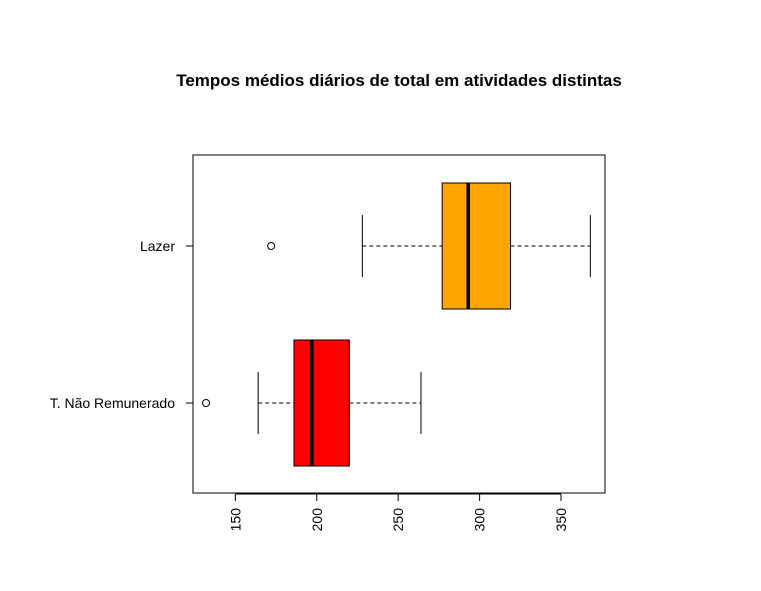  What do you see at coordinates (398, 520) in the screenshot?
I see `x-tick-label-250: 250` at bounding box center [398, 520].